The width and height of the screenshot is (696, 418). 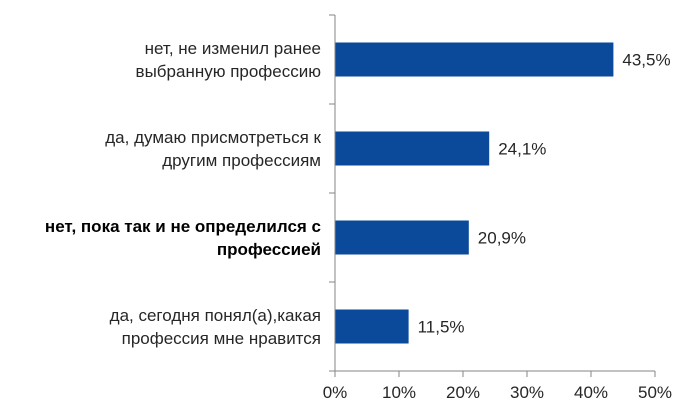 I want to click on category-label-2-line-2: другим профессиям, so click(x=241, y=160).